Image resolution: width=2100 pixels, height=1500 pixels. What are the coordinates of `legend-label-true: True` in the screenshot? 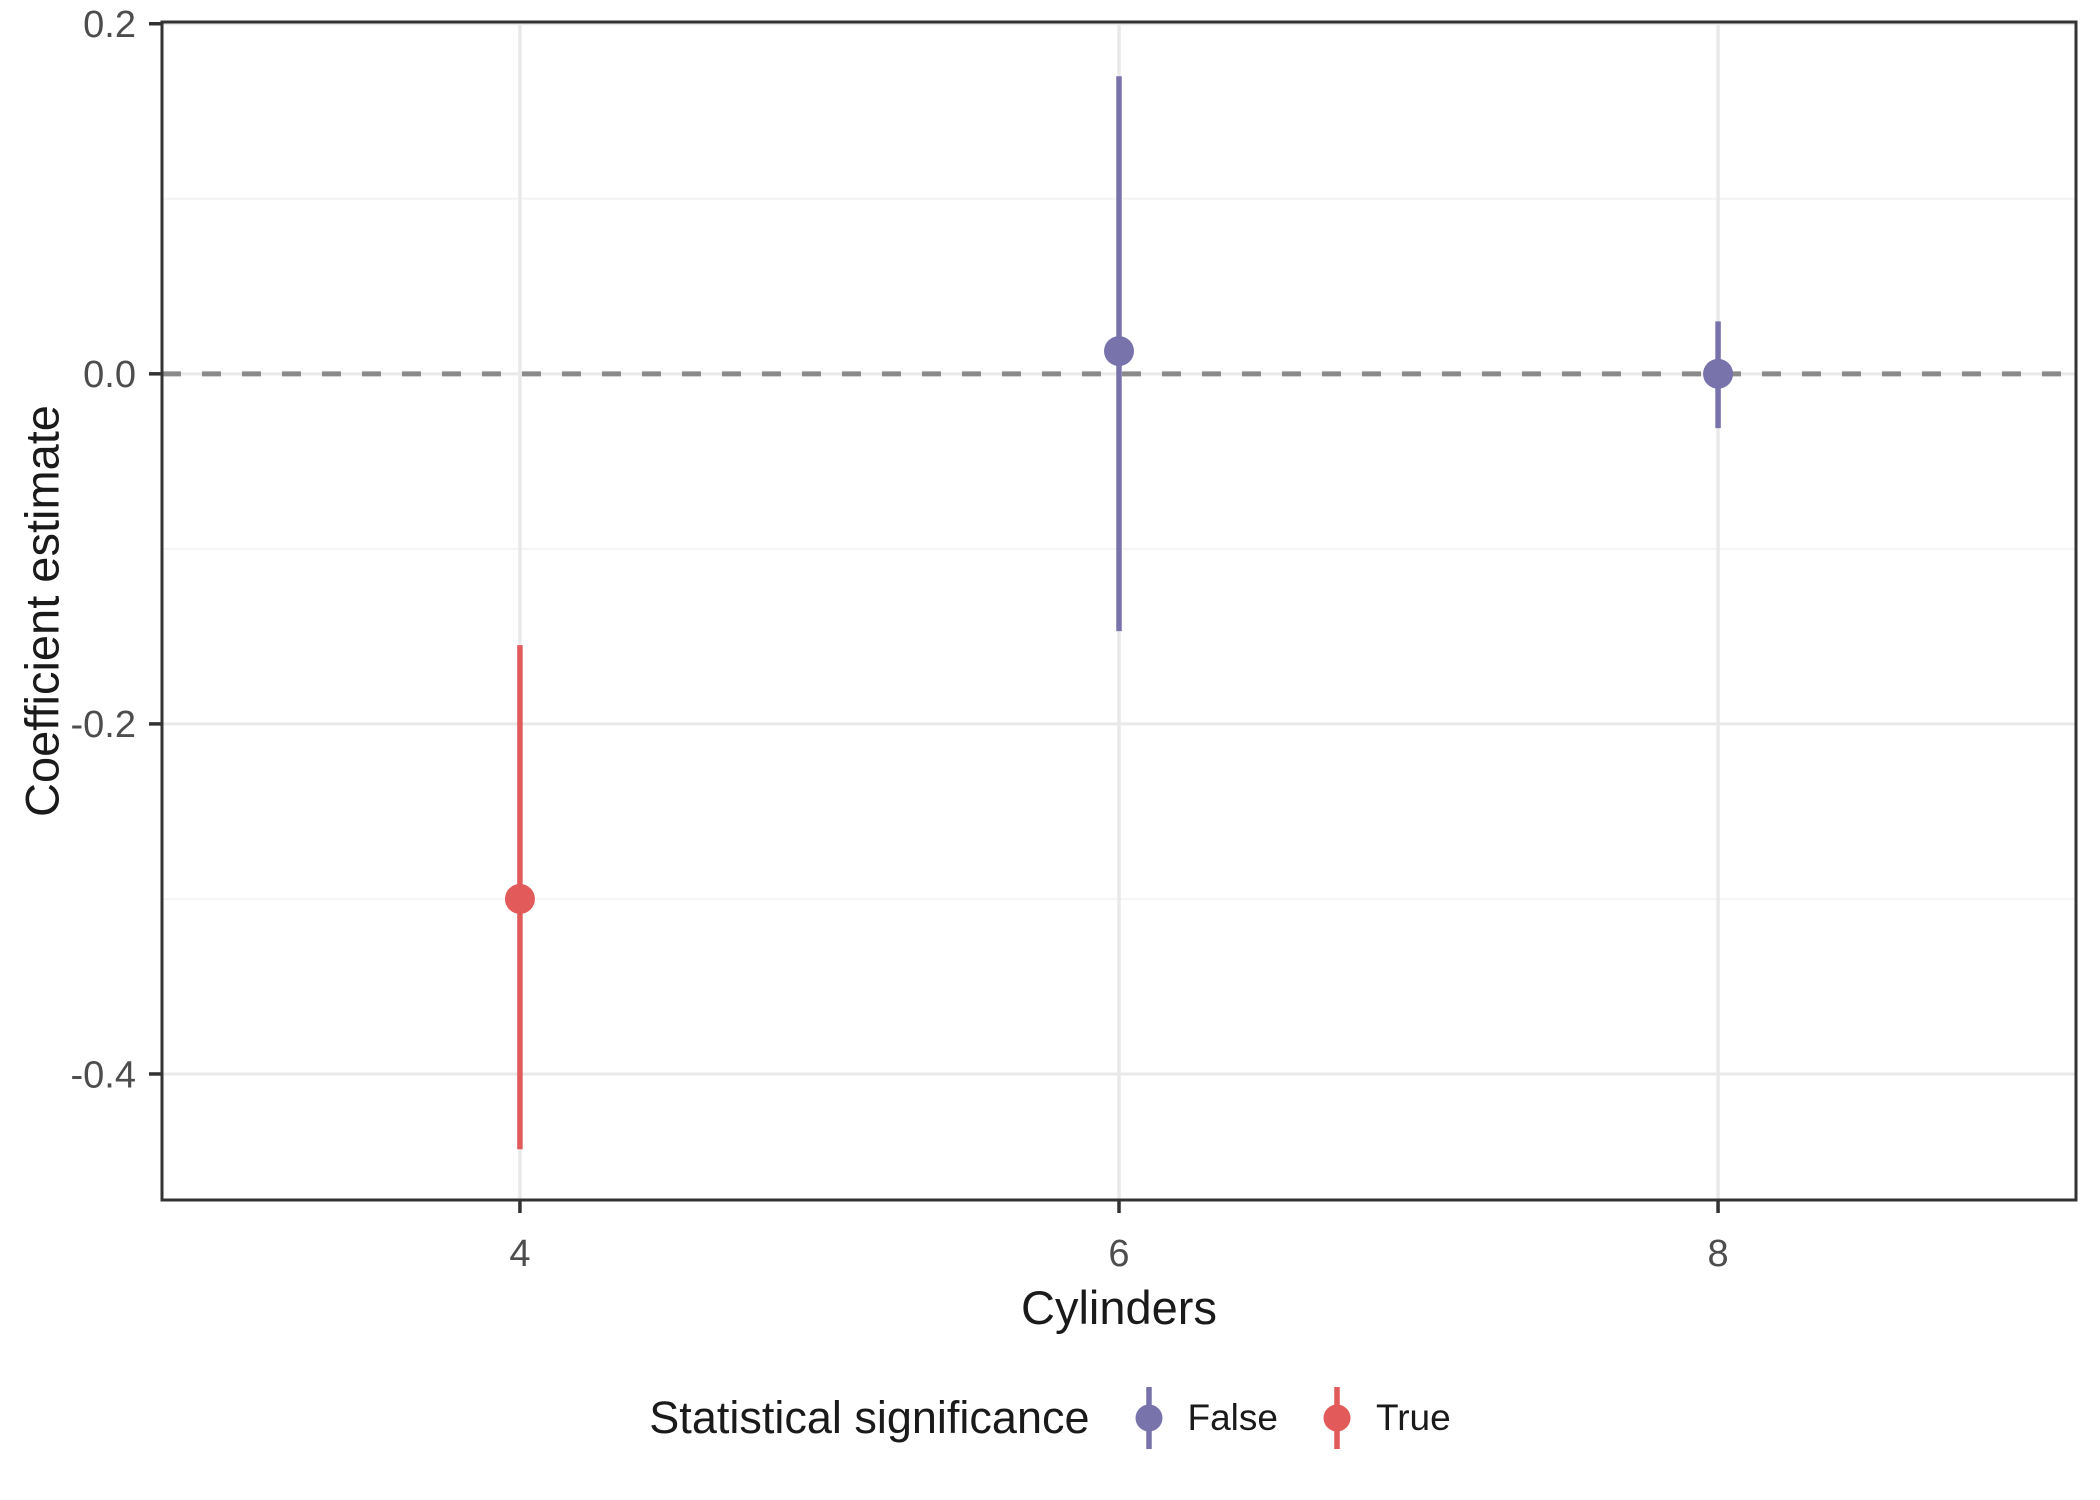 It's located at (1413, 1417).